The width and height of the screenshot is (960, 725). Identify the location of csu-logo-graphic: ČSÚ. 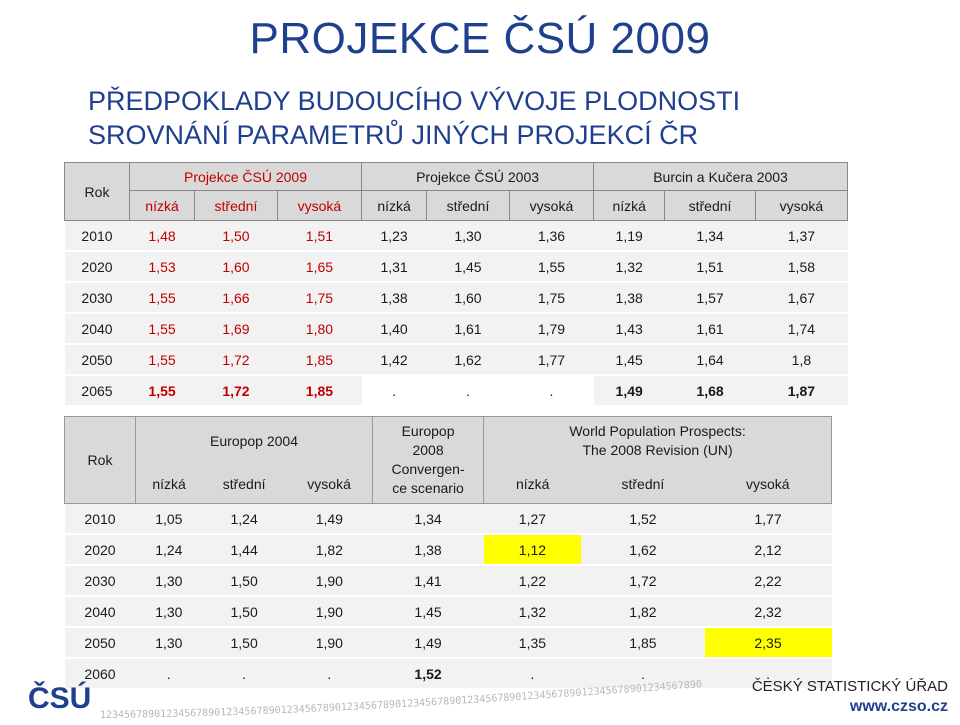
(59, 698).